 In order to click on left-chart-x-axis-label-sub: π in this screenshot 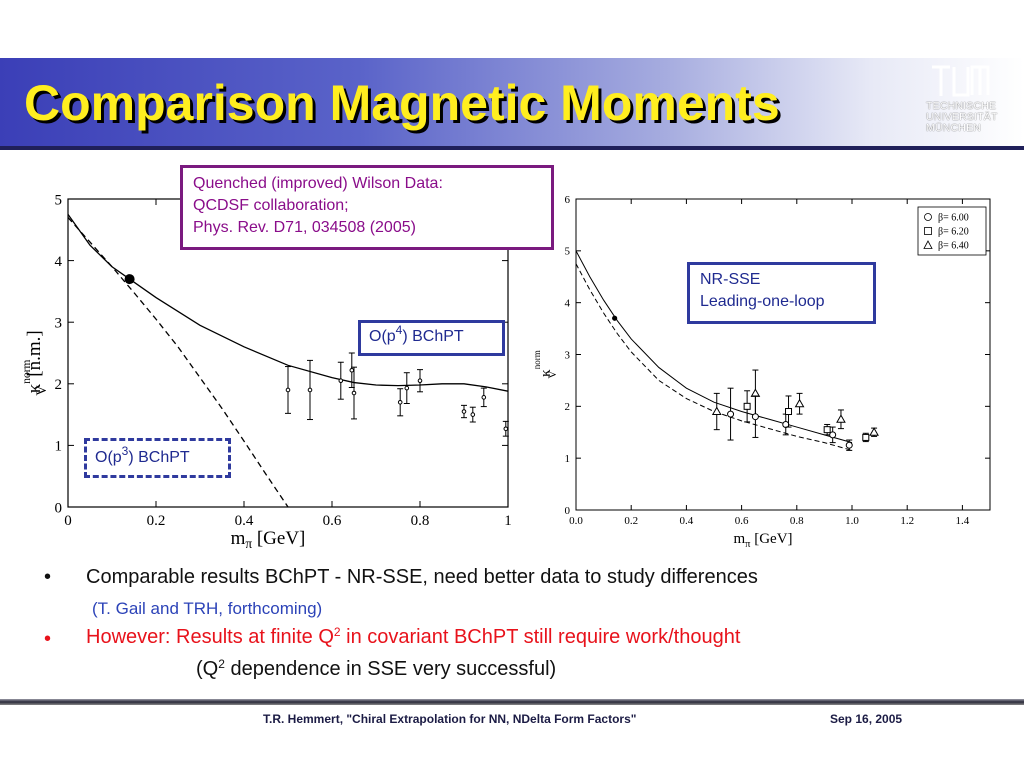, I will do `click(248, 543)`.